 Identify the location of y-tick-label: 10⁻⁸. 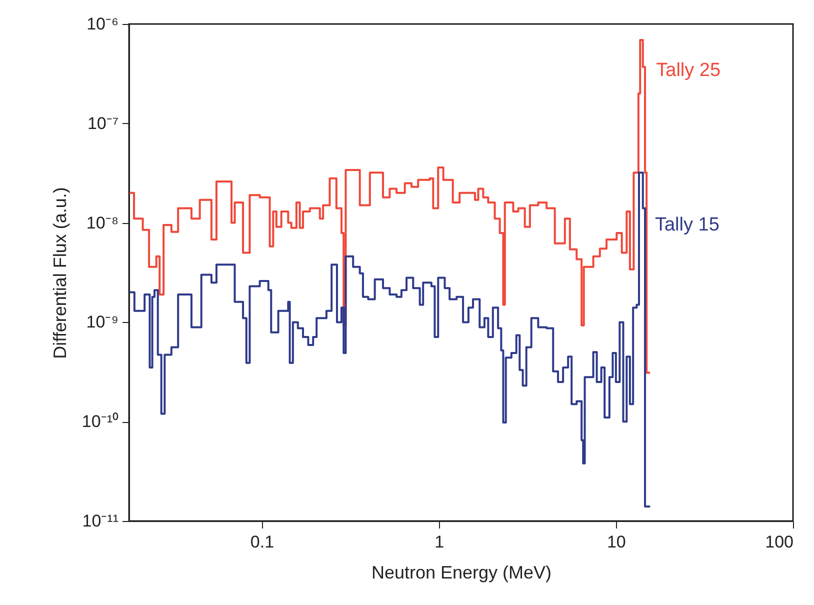
(102, 222).